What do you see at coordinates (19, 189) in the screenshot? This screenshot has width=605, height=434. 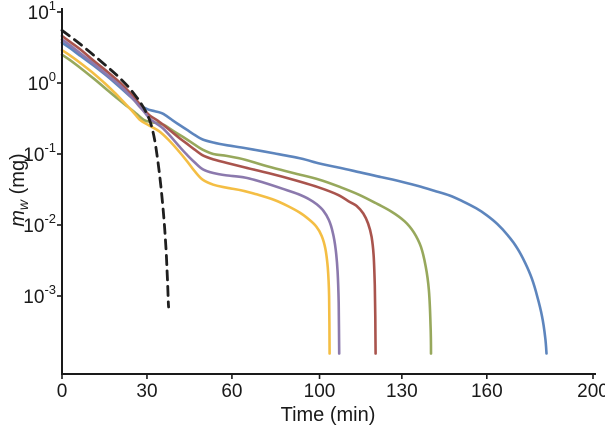 I see `y-axis-title: mw (mg)` at bounding box center [19, 189].